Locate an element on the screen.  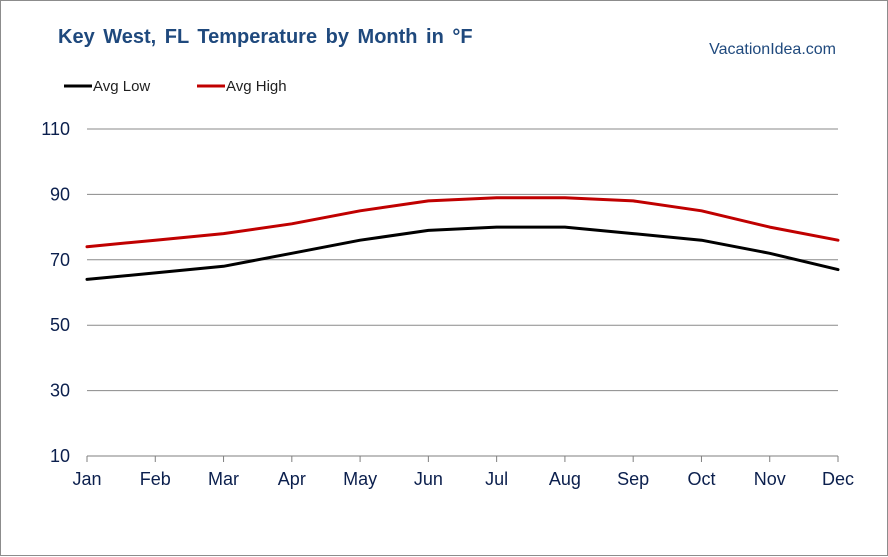
legend-label: Avg High is located at coordinates (256, 86).